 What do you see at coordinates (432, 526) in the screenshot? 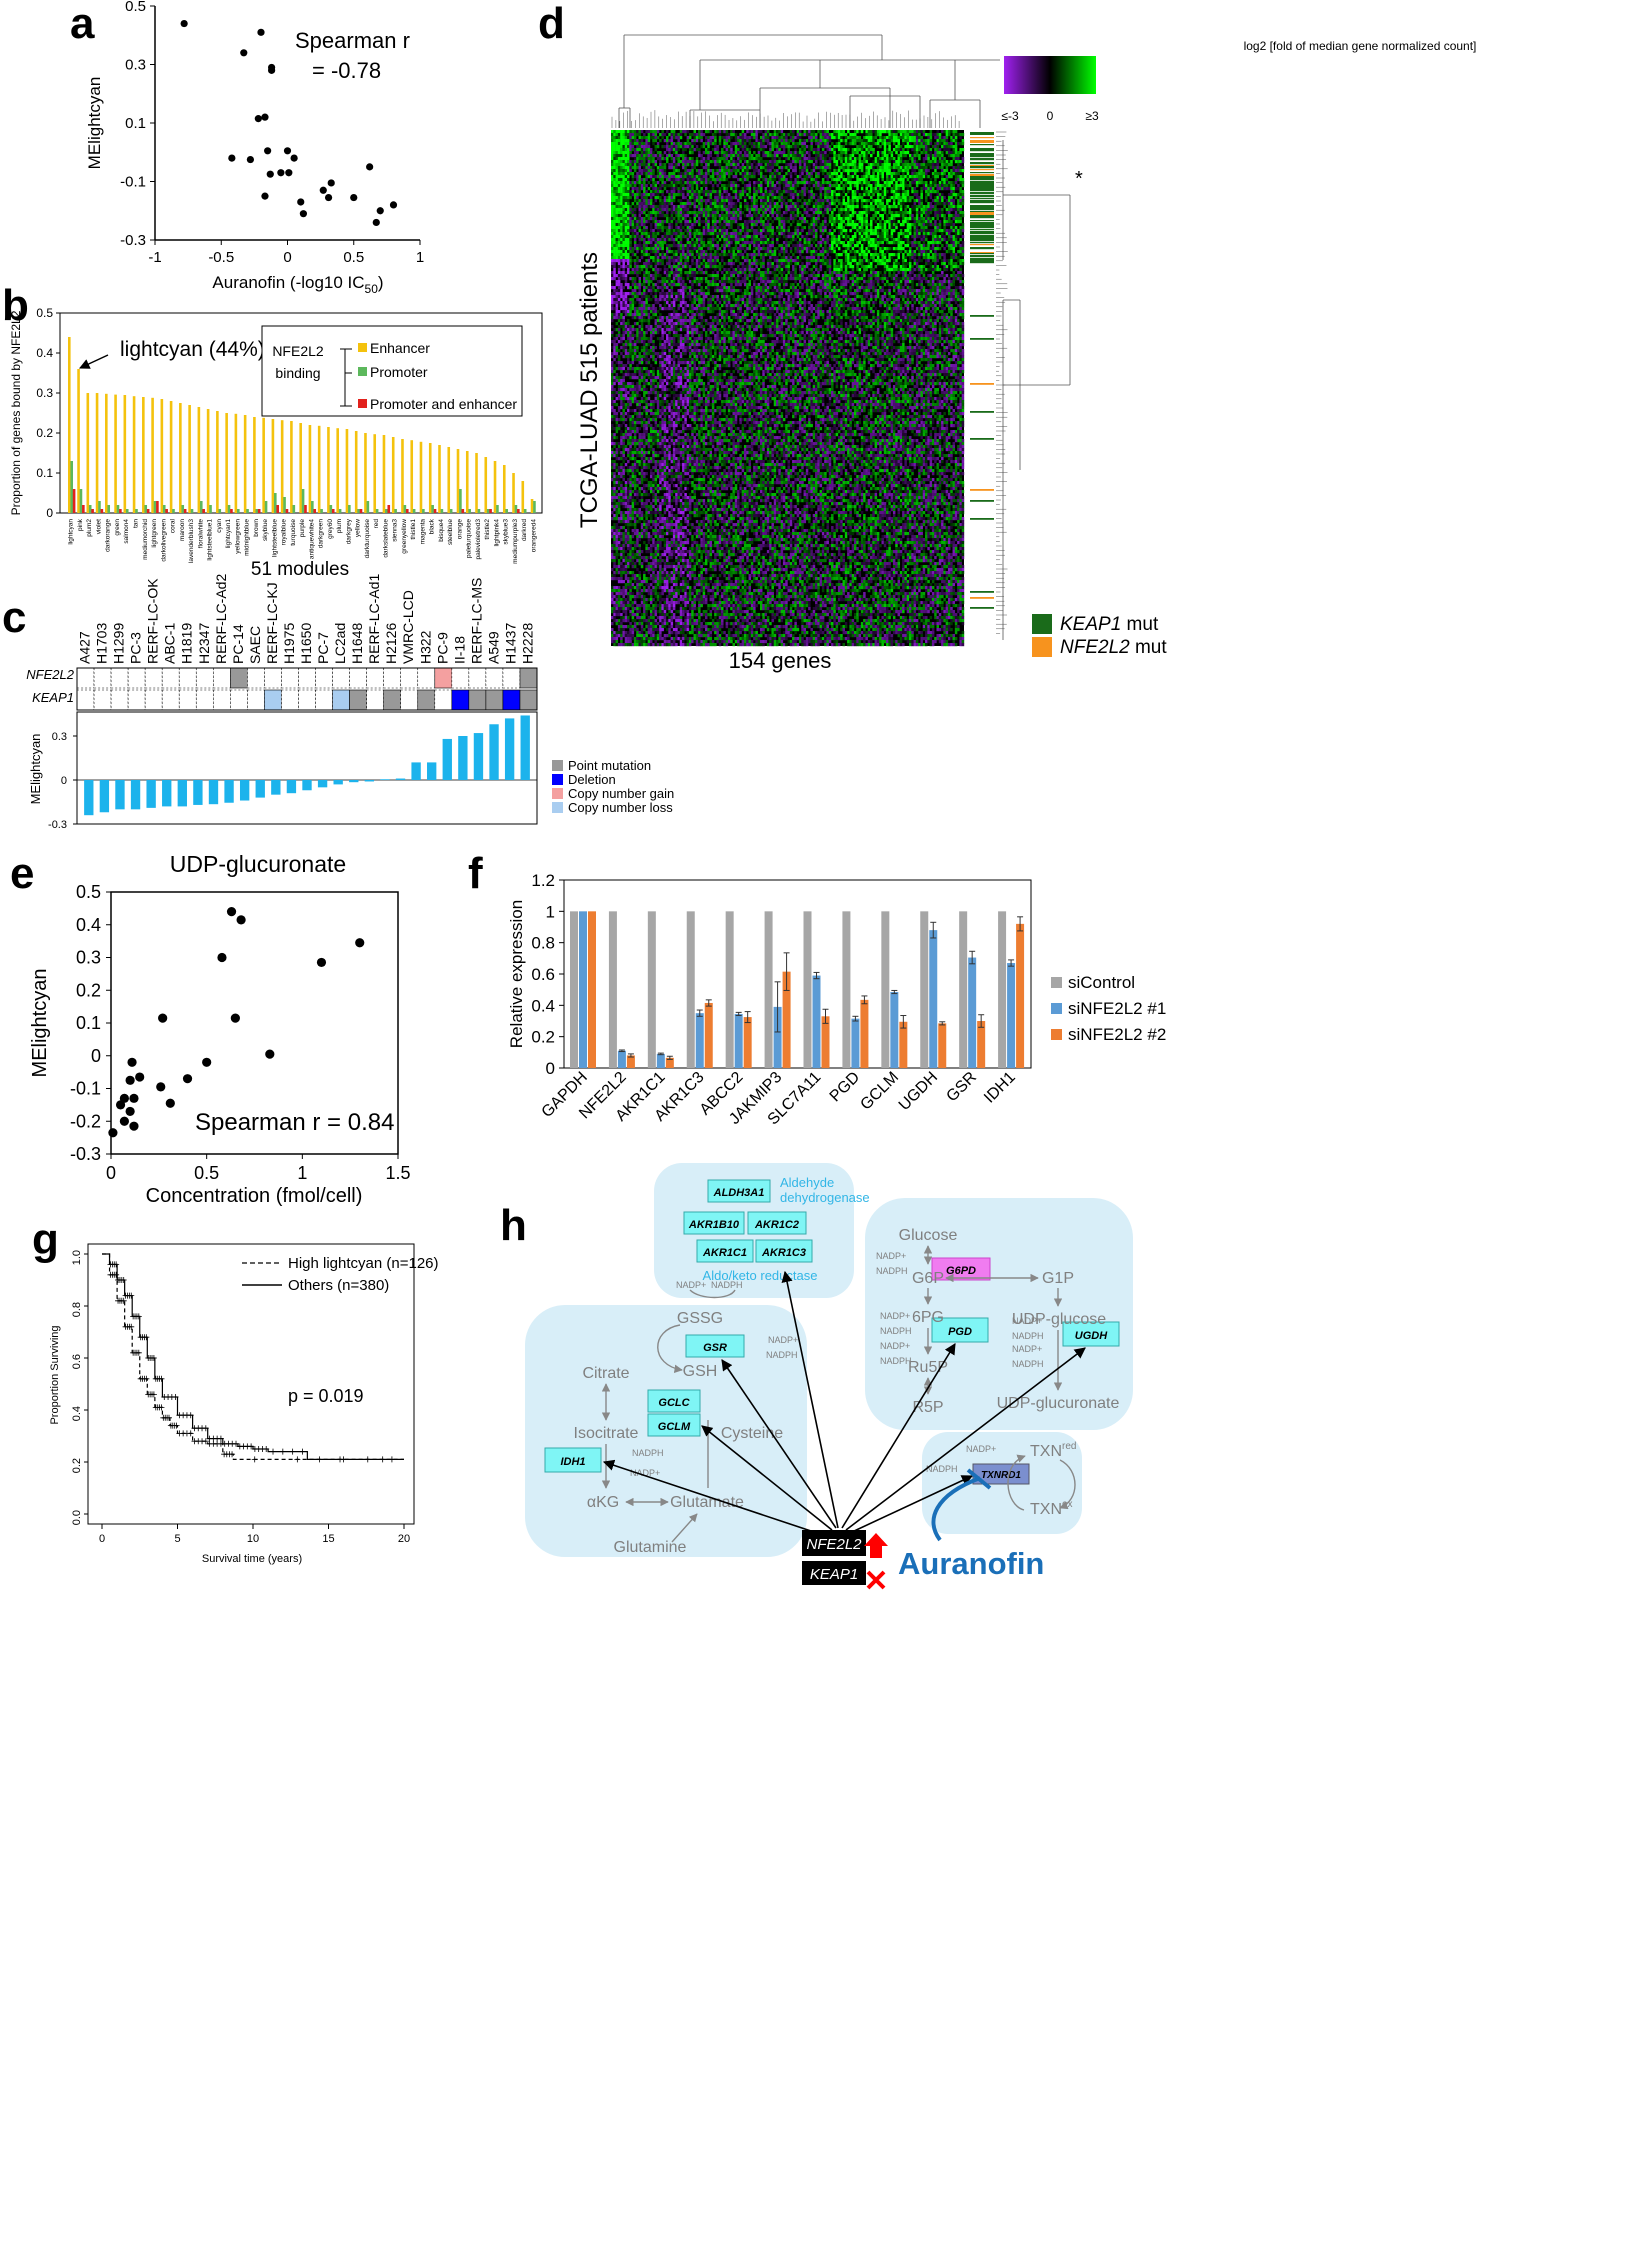
I see `category-label: black` at bounding box center [432, 526].